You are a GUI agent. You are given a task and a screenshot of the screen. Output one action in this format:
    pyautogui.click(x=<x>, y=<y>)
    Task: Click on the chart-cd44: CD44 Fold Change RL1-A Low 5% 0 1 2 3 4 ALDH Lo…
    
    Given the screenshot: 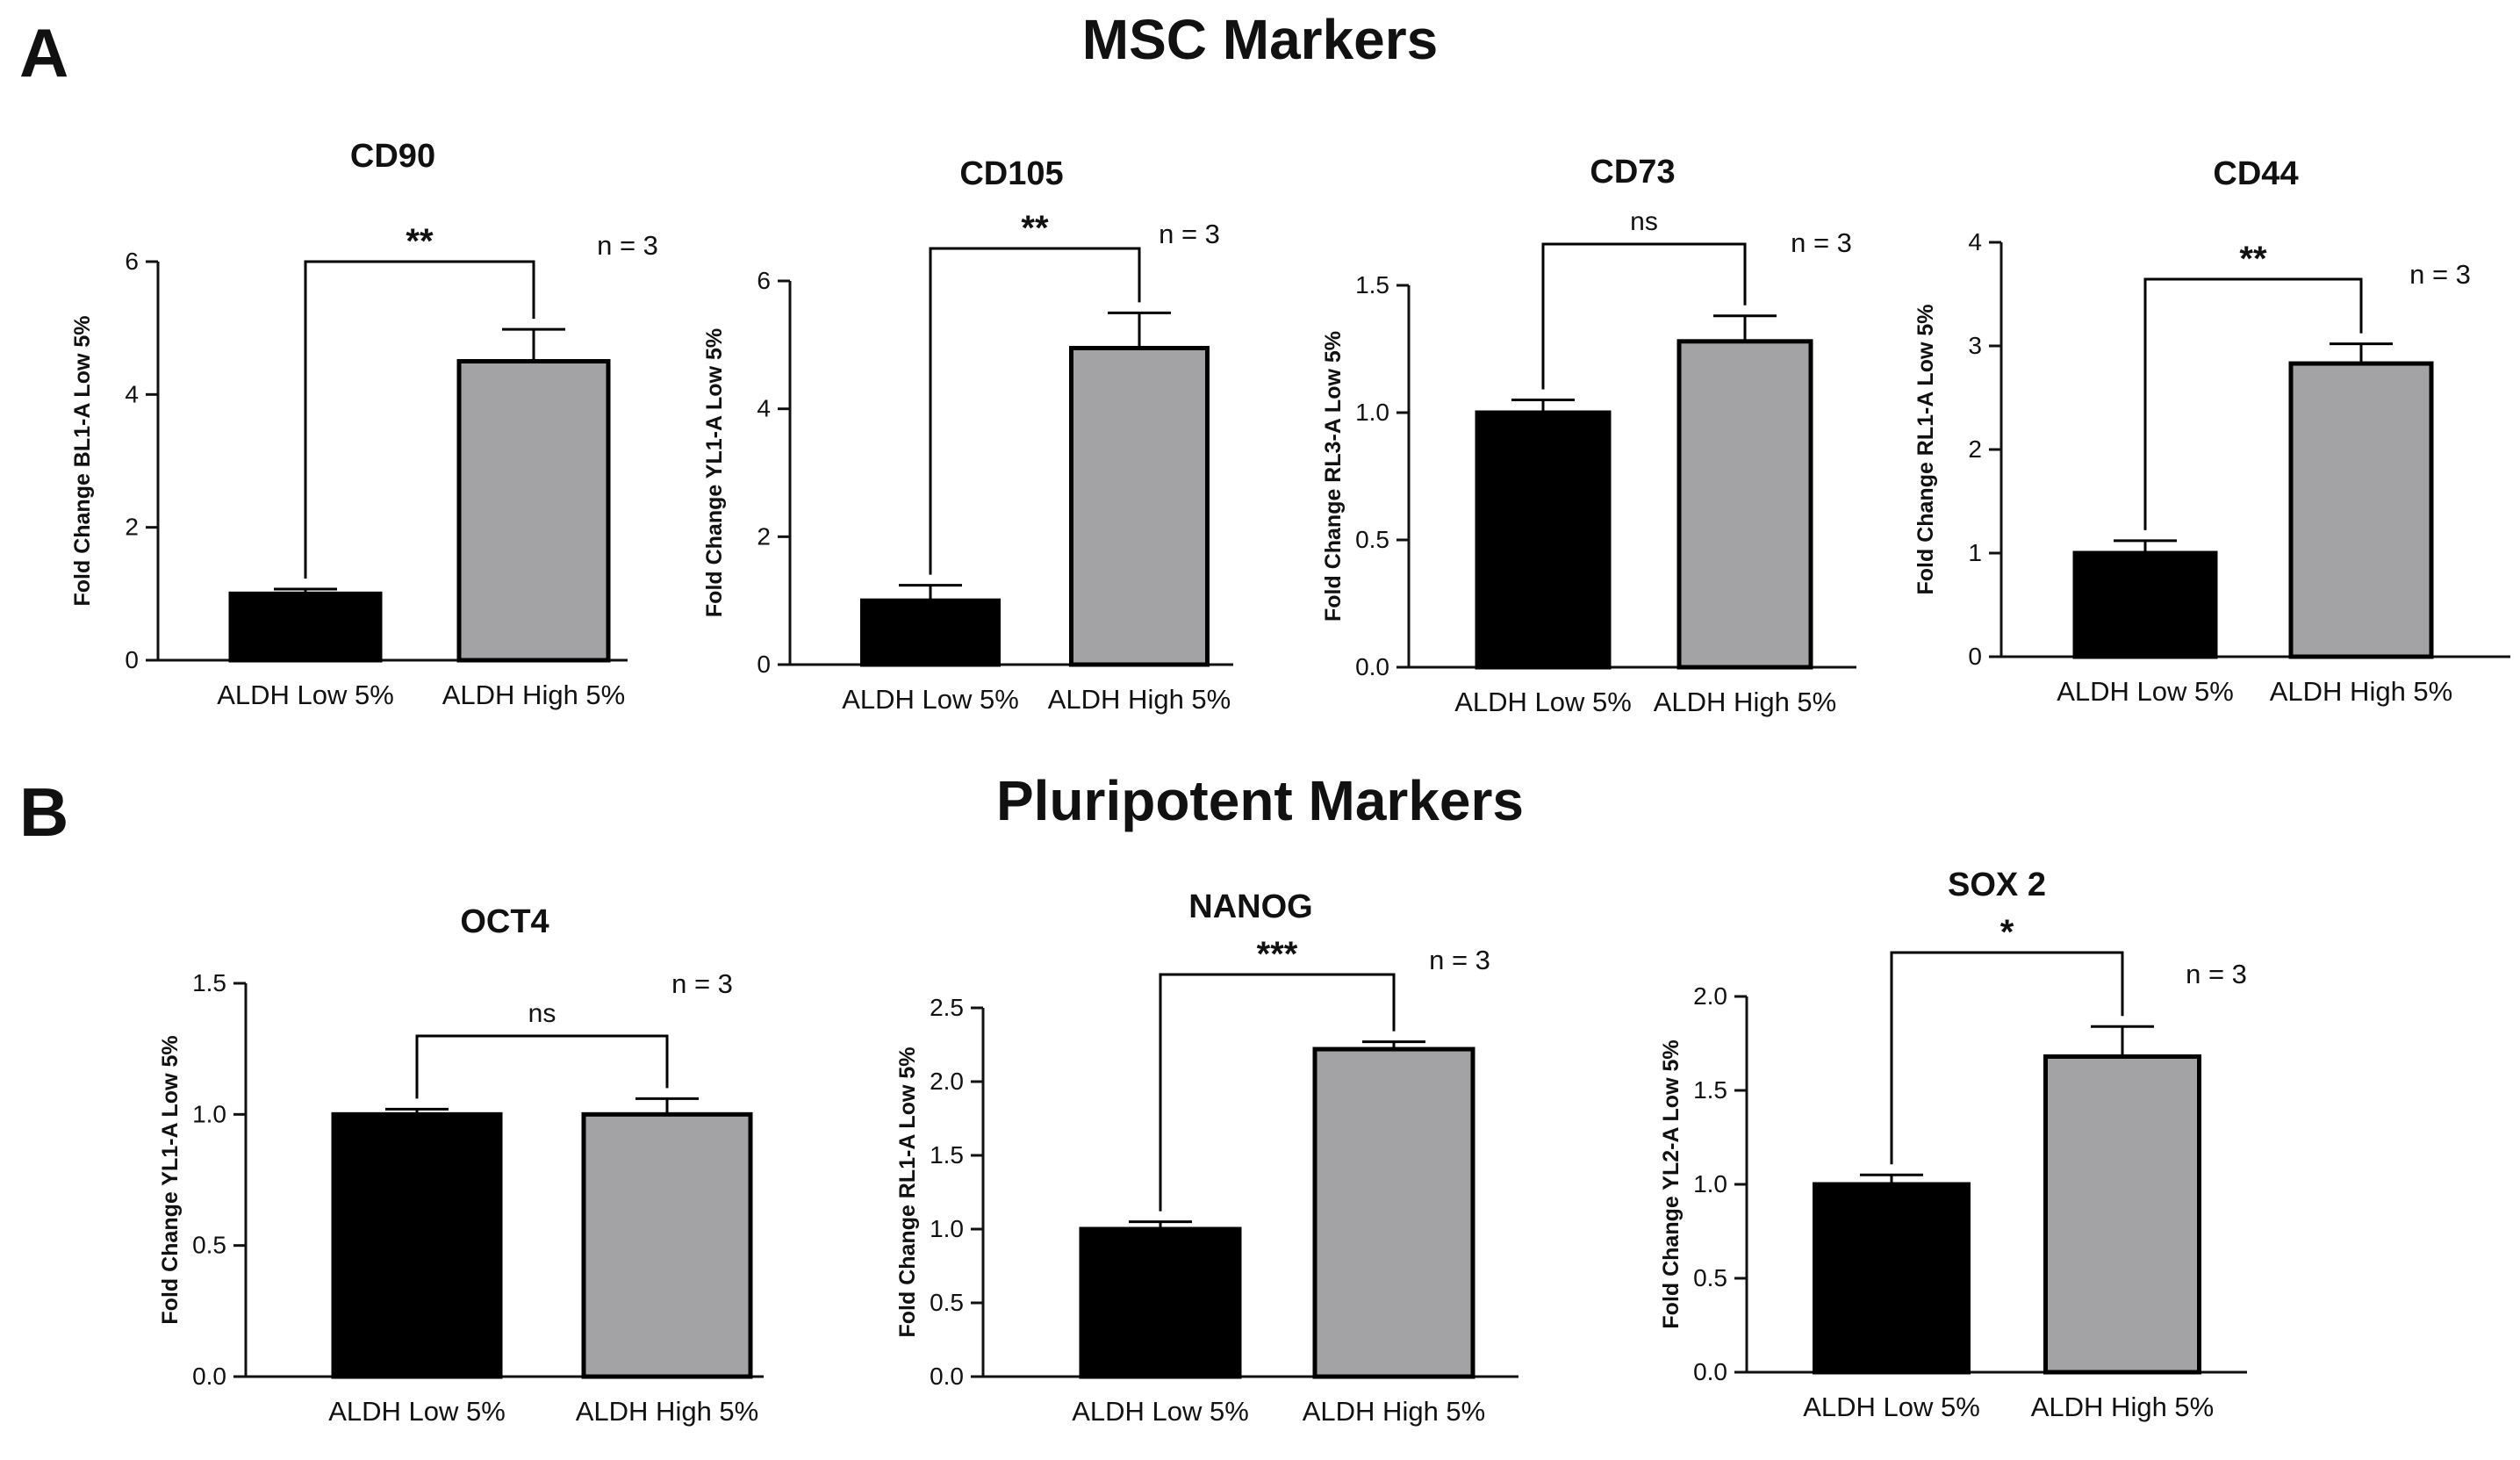 What is the action you would take?
    pyautogui.click(x=2211, y=431)
    